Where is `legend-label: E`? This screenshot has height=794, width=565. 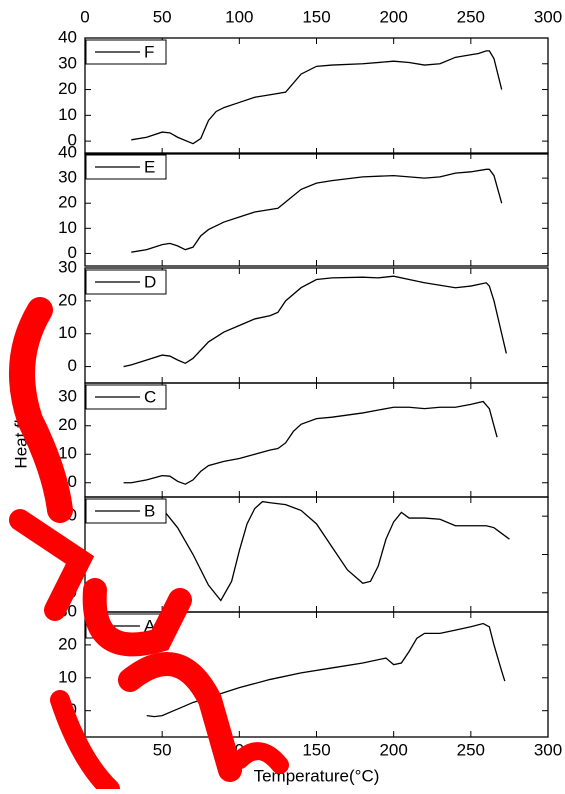 legend-label: E is located at coordinates (149, 166).